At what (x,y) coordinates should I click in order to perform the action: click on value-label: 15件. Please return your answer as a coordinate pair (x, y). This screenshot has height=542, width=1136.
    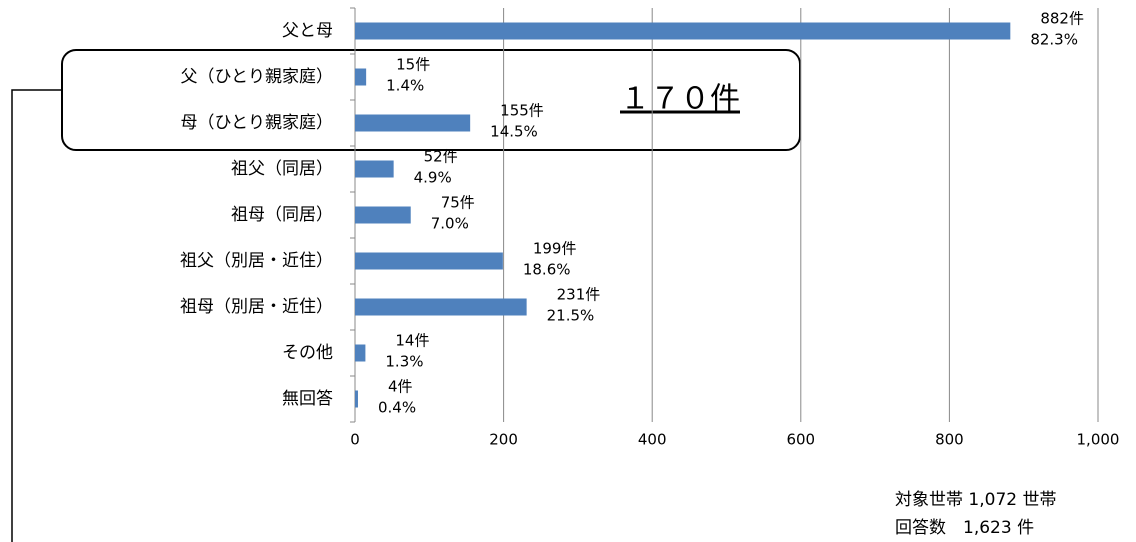
    Looking at the image, I should click on (413, 65).